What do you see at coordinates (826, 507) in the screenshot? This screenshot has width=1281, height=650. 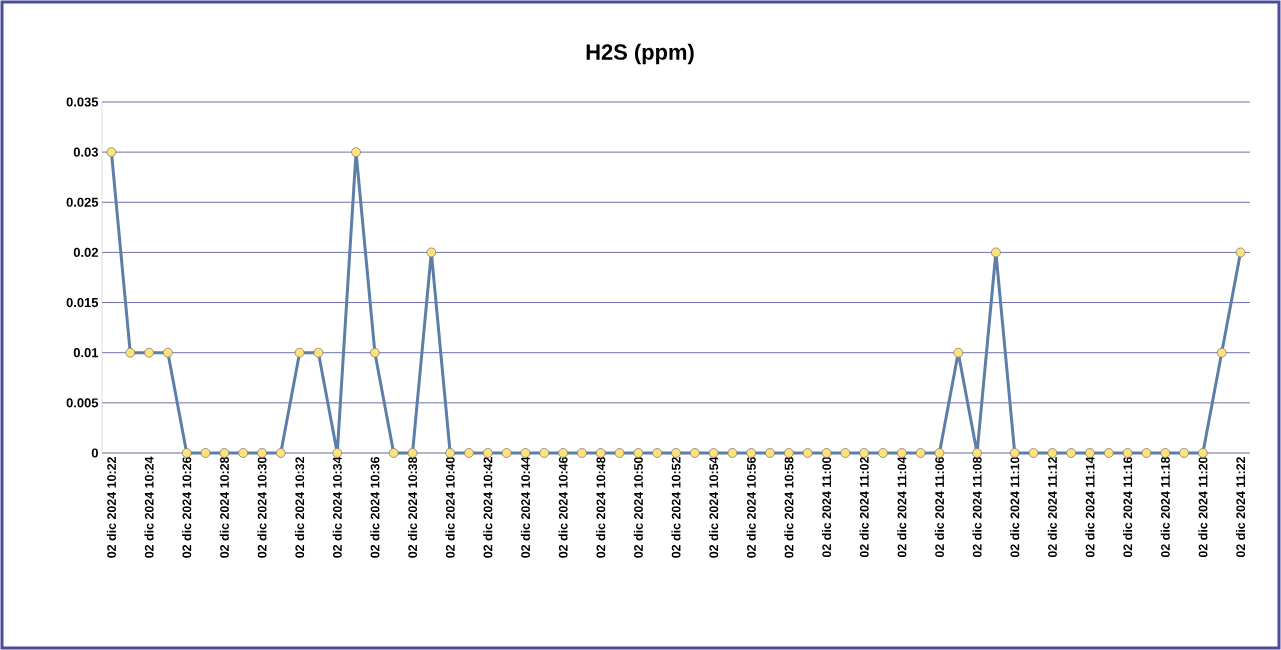 I see `x-tick-label: 02 dic 2024 11:00` at bounding box center [826, 507].